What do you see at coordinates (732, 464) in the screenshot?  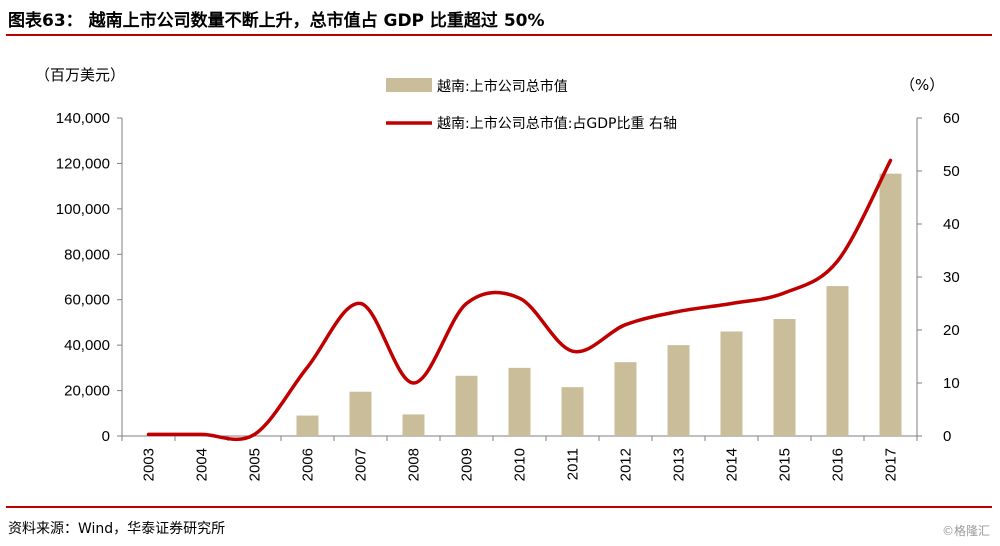 I see `x-tick-label: 2014` at bounding box center [732, 464].